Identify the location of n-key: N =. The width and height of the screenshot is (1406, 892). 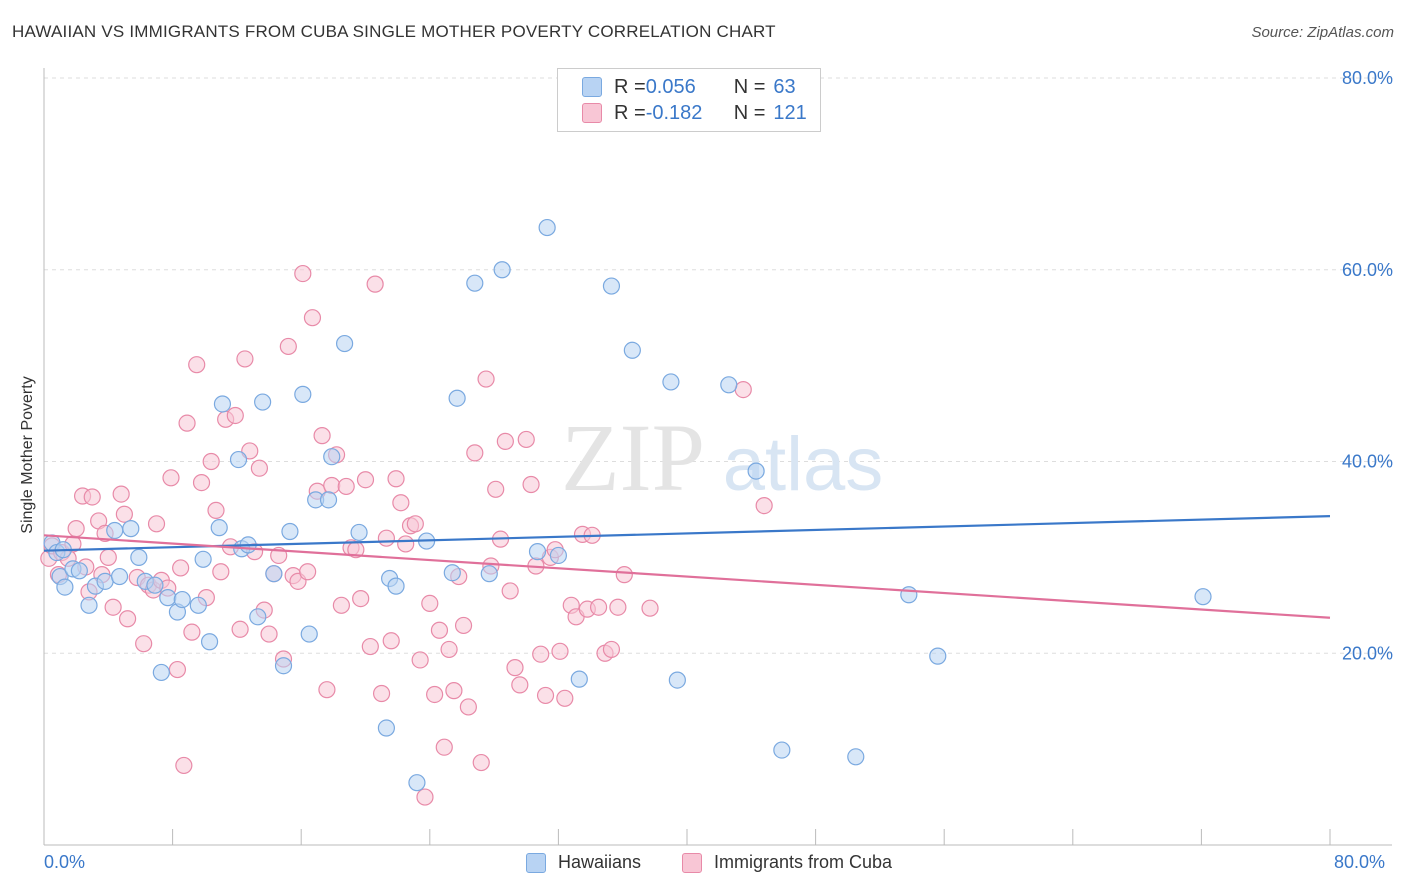
(749, 86).